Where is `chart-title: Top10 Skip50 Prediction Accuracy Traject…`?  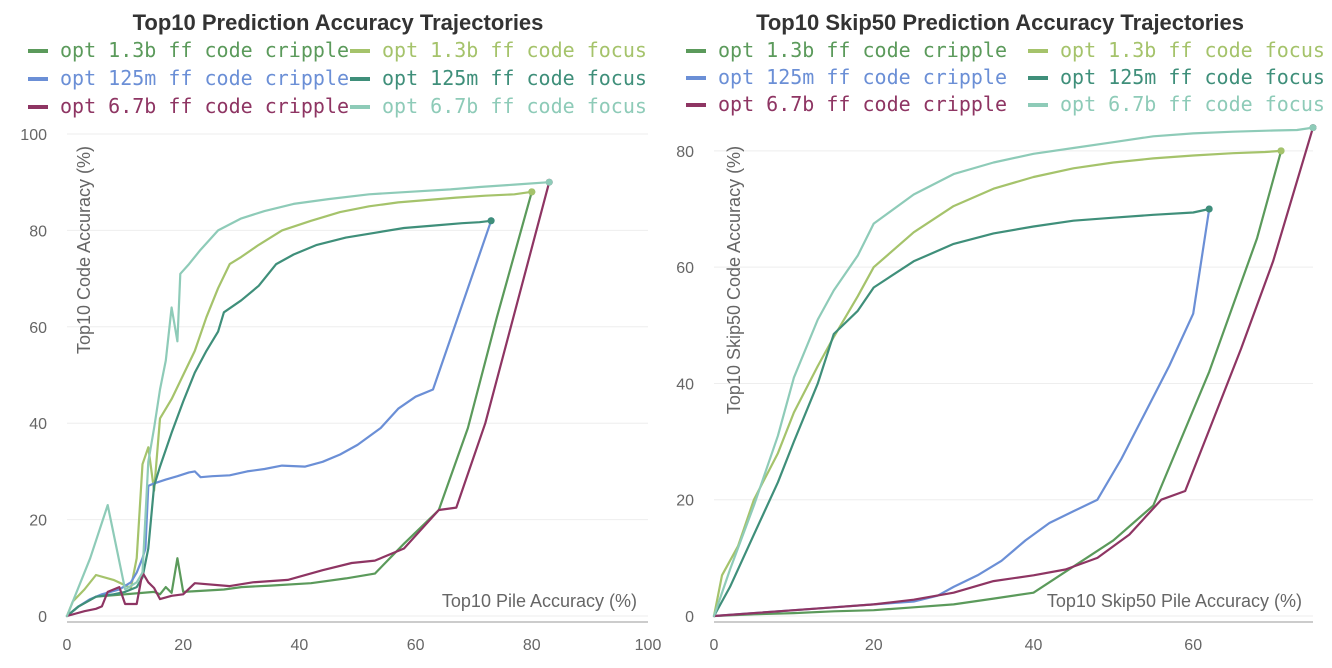
chart-title: Top10 Skip50 Prediction Accuracy Traject… is located at coordinates (1000, 22).